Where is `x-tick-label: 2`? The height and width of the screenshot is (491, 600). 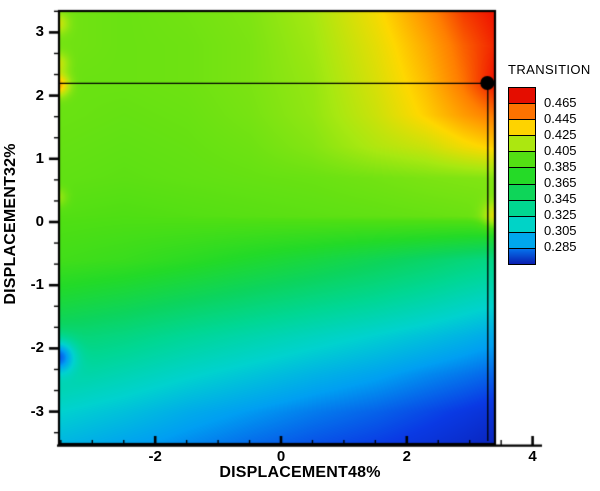
x-tick-label: 2 is located at coordinates (406, 456).